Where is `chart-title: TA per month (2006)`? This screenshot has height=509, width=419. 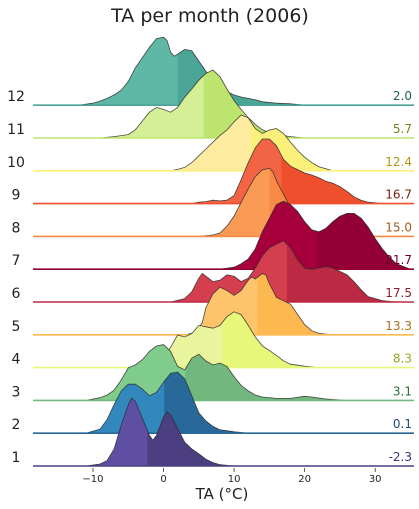 chart-title: TA per month (2006) is located at coordinates (209, 16).